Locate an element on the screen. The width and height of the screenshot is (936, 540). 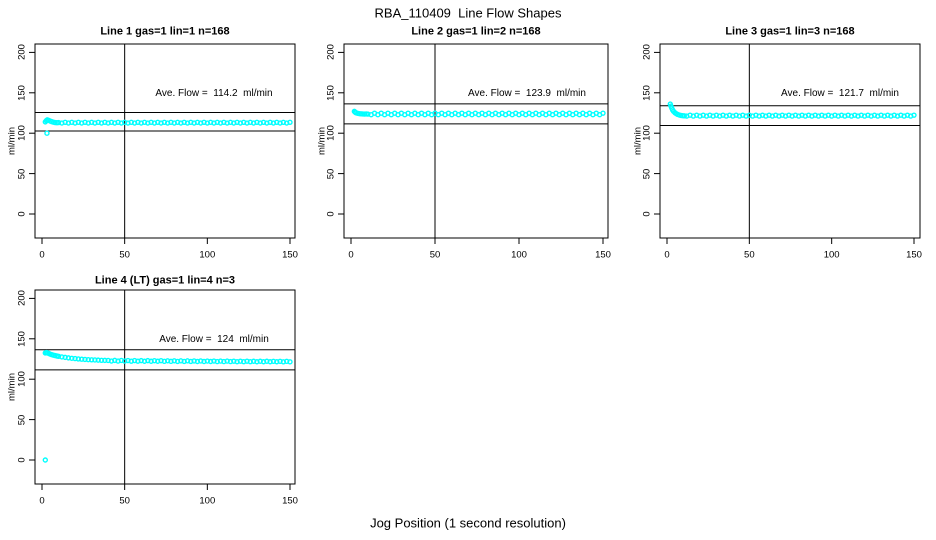
x-axis-label: Jog Position (1 second resolution) is located at coordinates (468, 523).